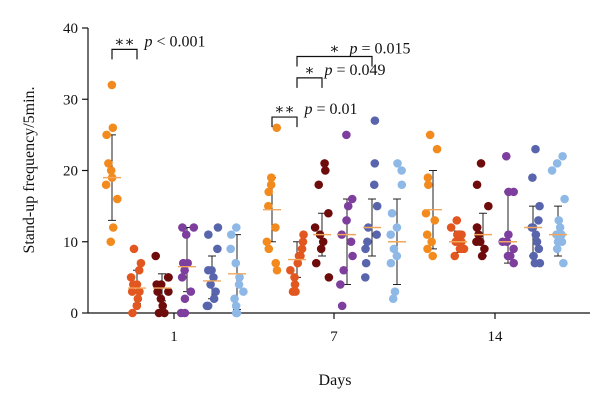  What do you see at coordinates (335, 380) in the screenshot?
I see `x-axis-label: Days` at bounding box center [335, 380].